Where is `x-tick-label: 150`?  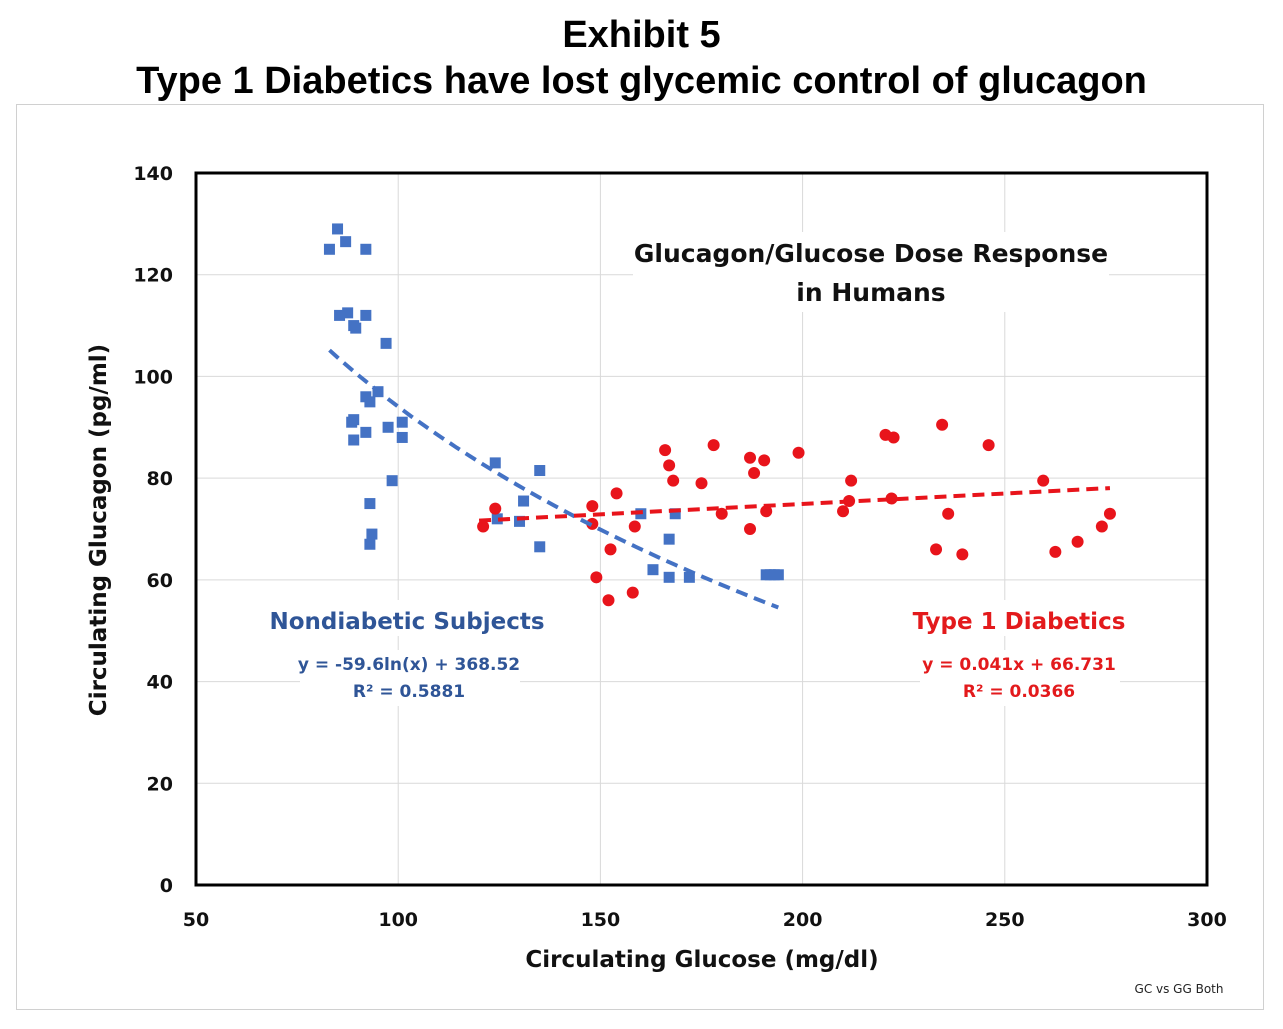 x-tick-label: 150 is located at coordinates (601, 920).